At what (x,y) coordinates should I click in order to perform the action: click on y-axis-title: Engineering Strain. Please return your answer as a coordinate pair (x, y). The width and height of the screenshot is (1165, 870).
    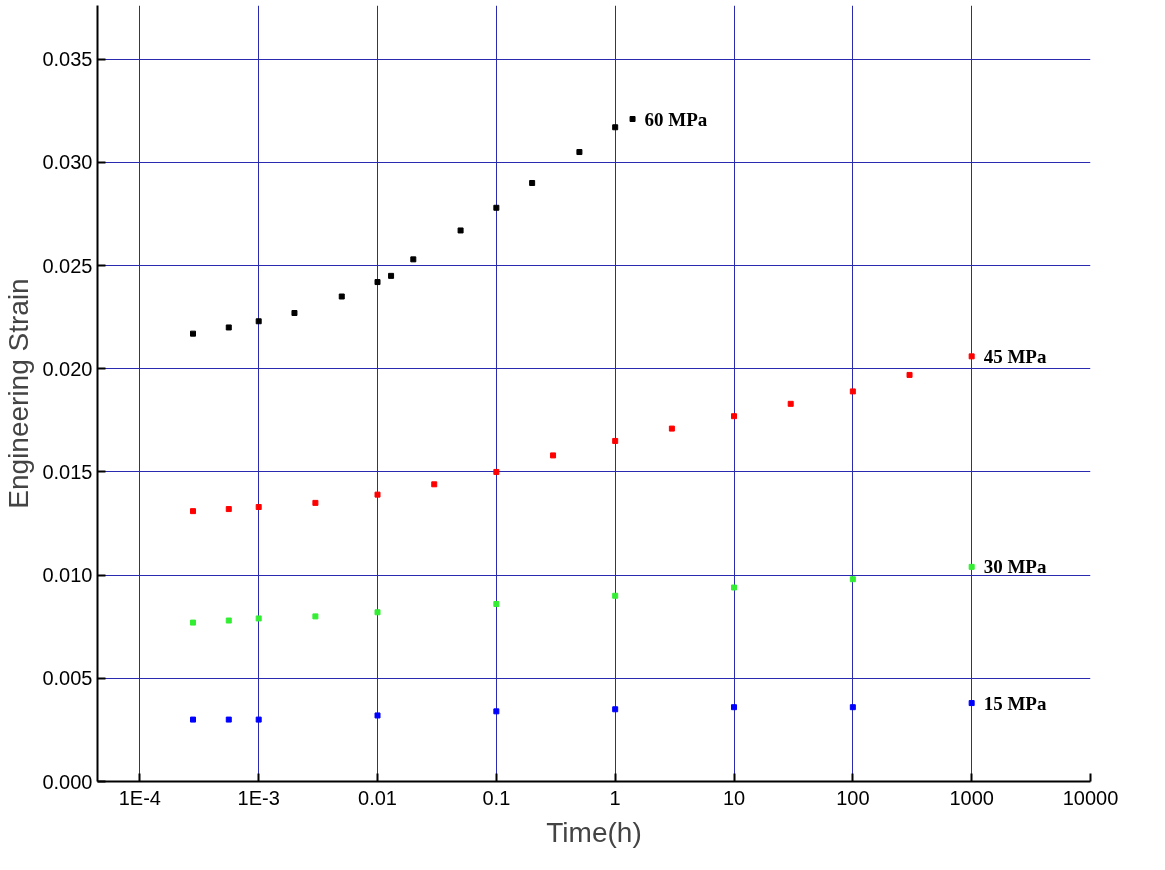
    Looking at the image, I should click on (19, 393).